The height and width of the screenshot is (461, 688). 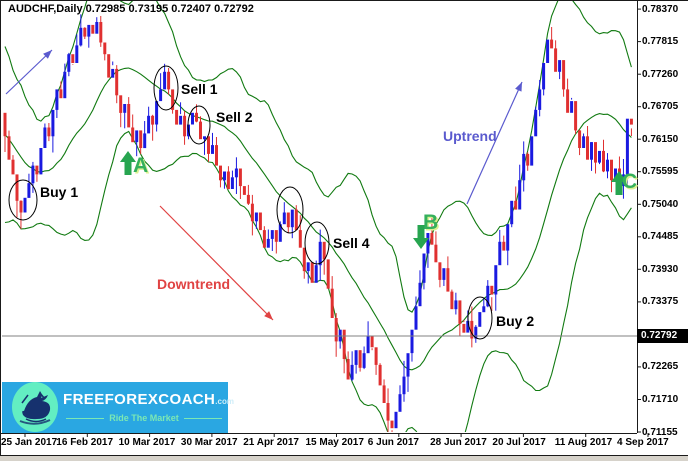 I want to click on date-tick-label: 16 Feb 2017, so click(x=85, y=442).